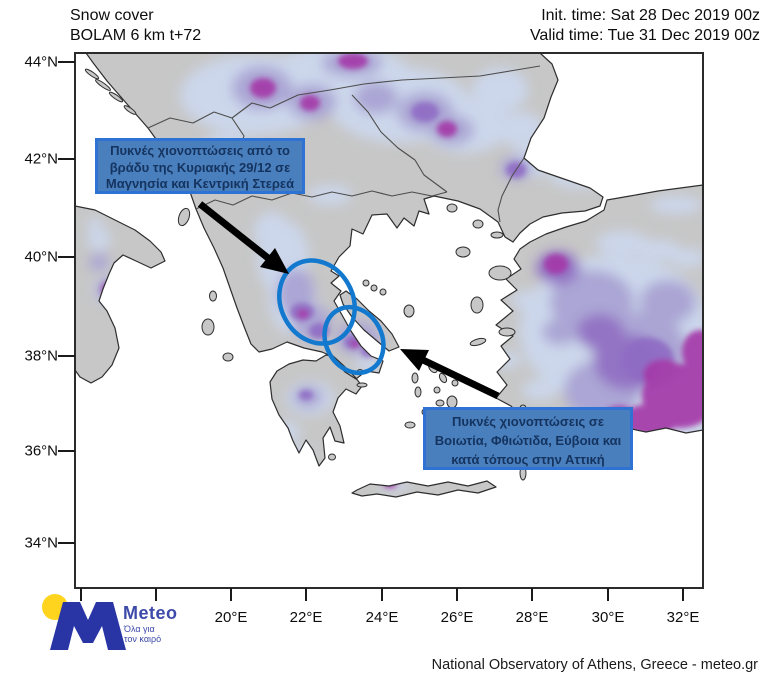 This screenshot has height=687, width=770. Describe the element at coordinates (139, 629) in the screenshot. I see `meteo-tagline-line1: Όλα για` at that location.